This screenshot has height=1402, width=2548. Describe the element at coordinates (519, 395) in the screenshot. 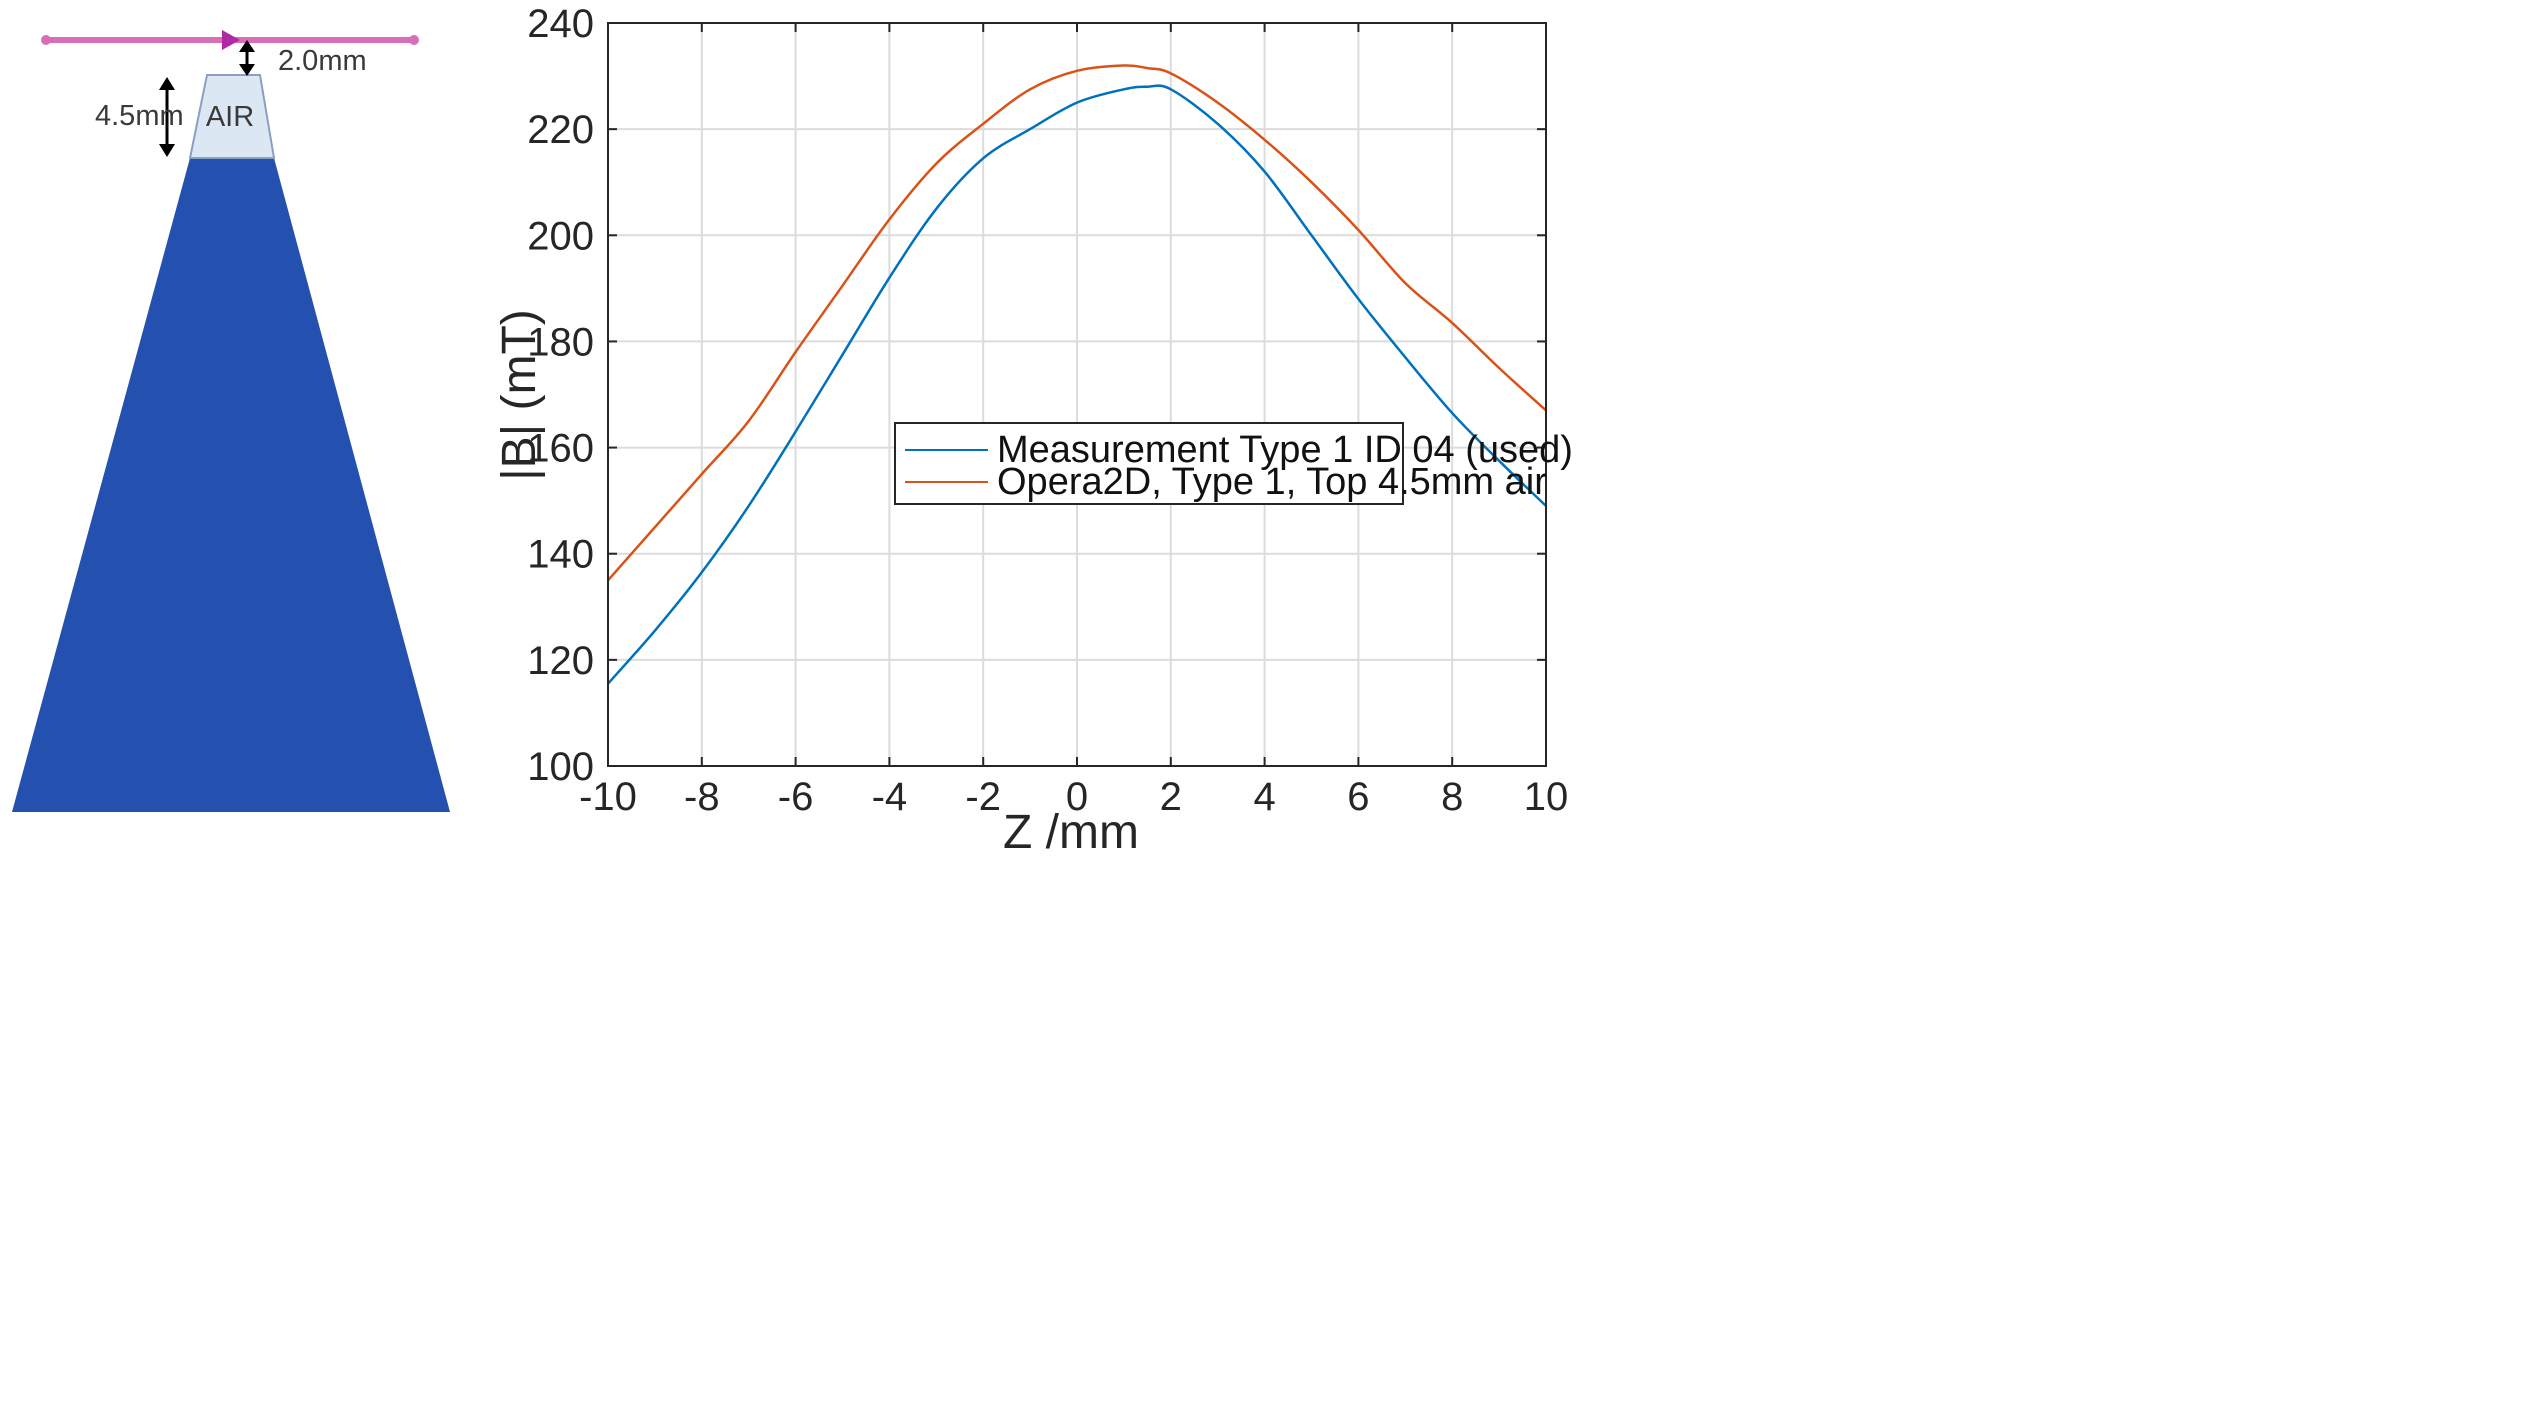

I see `y-axis-label: |B| (mT)` at that location.